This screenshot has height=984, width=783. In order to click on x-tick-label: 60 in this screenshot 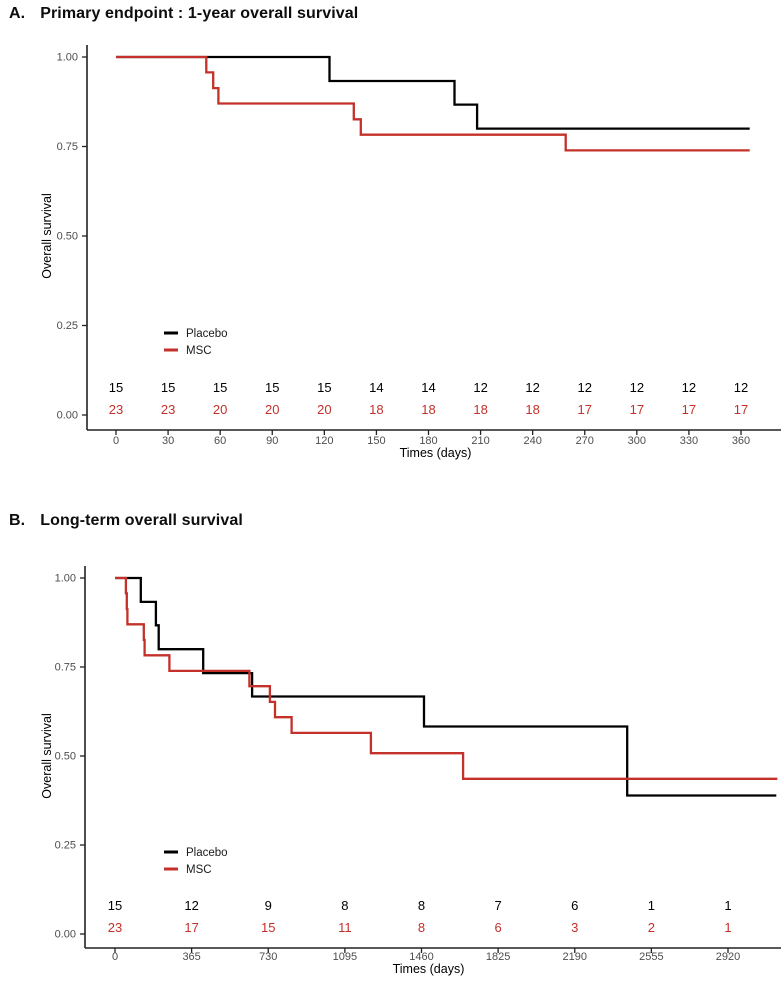, I will do `click(220, 441)`.